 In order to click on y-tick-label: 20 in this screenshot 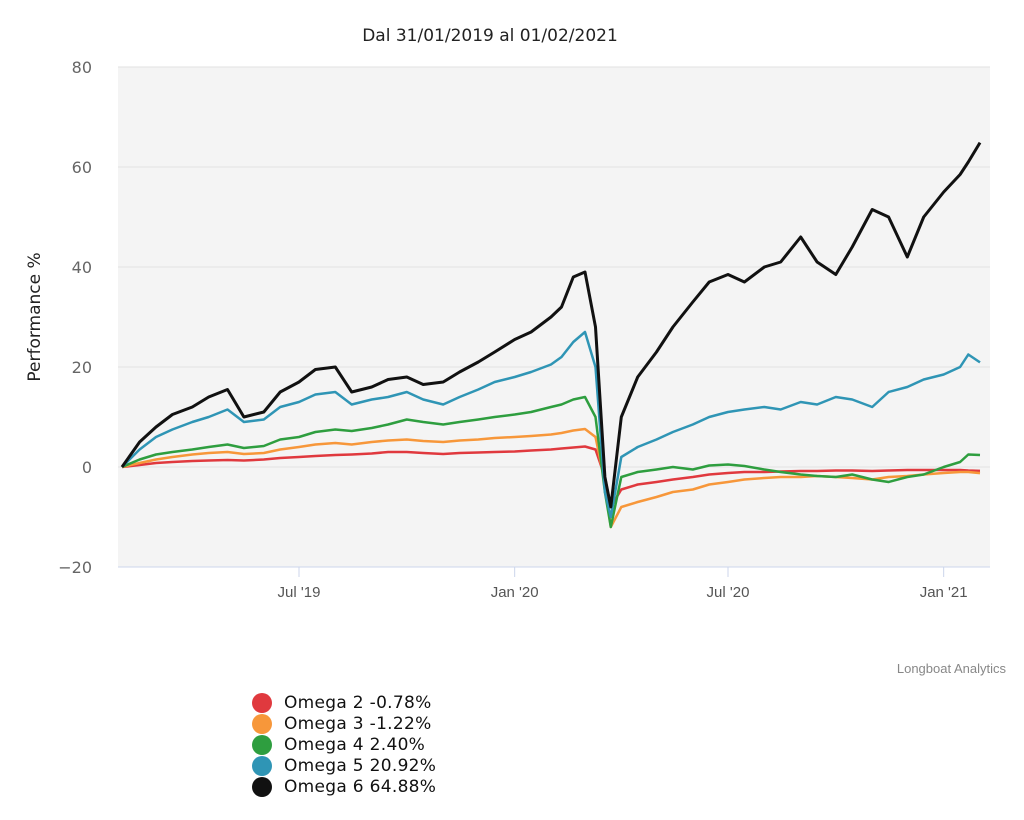, I will do `click(82, 367)`.